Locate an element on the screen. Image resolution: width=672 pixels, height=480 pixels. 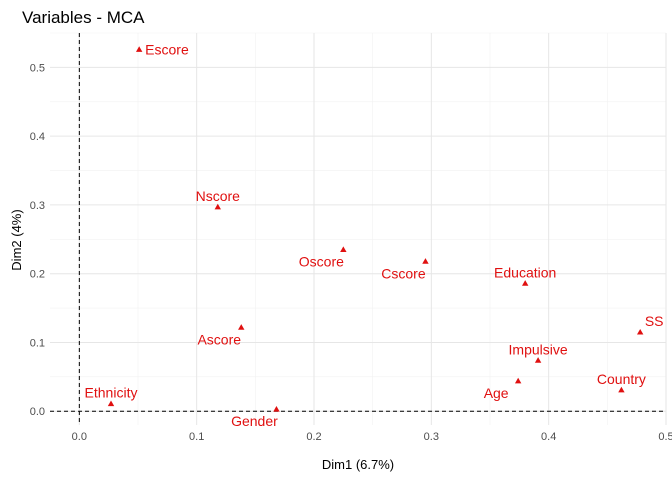
x-tick-label: 0.3 is located at coordinates (431, 437).